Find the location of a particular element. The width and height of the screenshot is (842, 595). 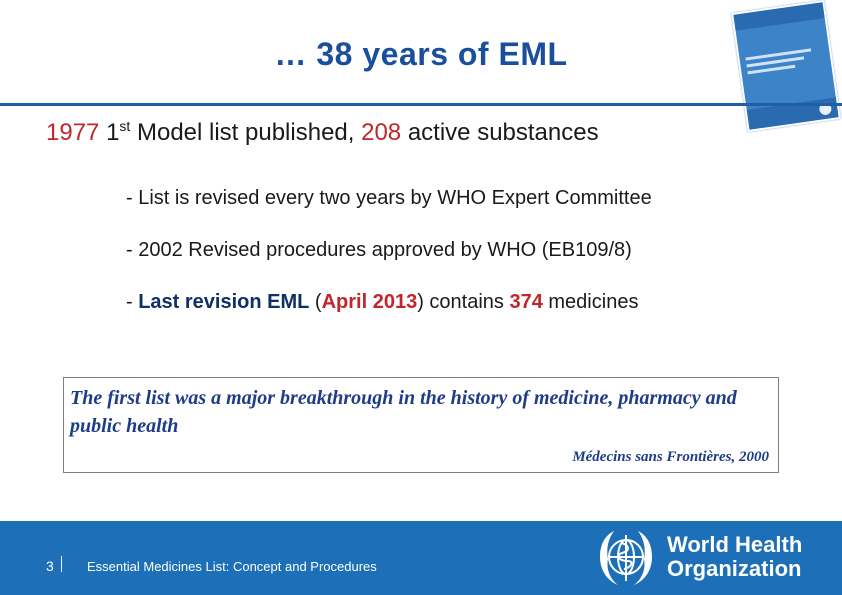

who-wordmark: World Health Organization is located at coordinates (734, 557).